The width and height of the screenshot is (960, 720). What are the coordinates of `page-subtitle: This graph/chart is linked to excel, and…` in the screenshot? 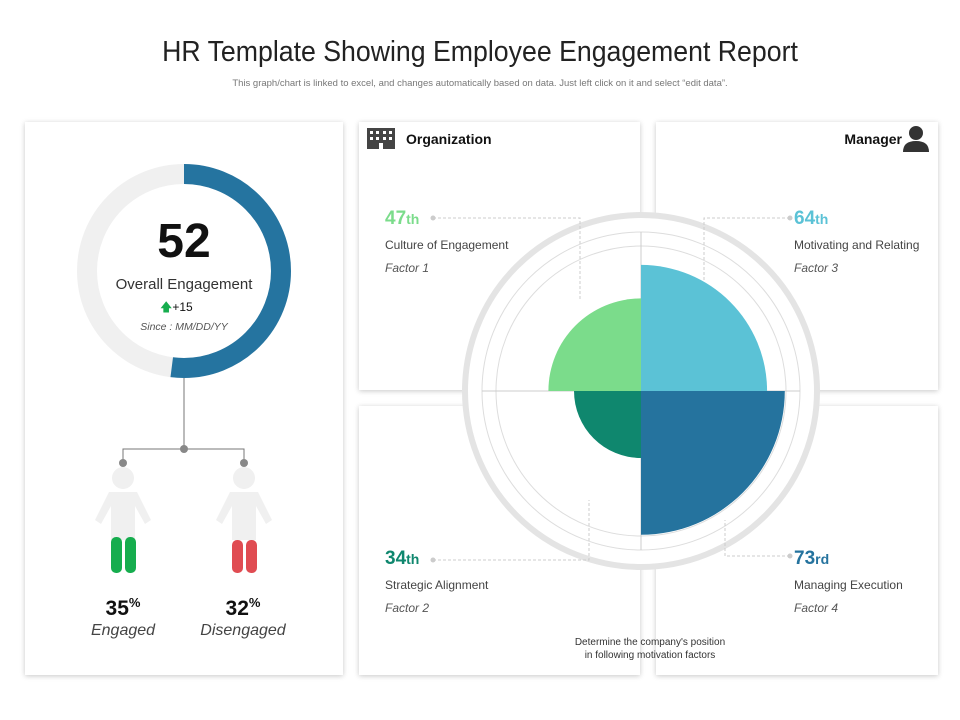 It's located at (480, 83).